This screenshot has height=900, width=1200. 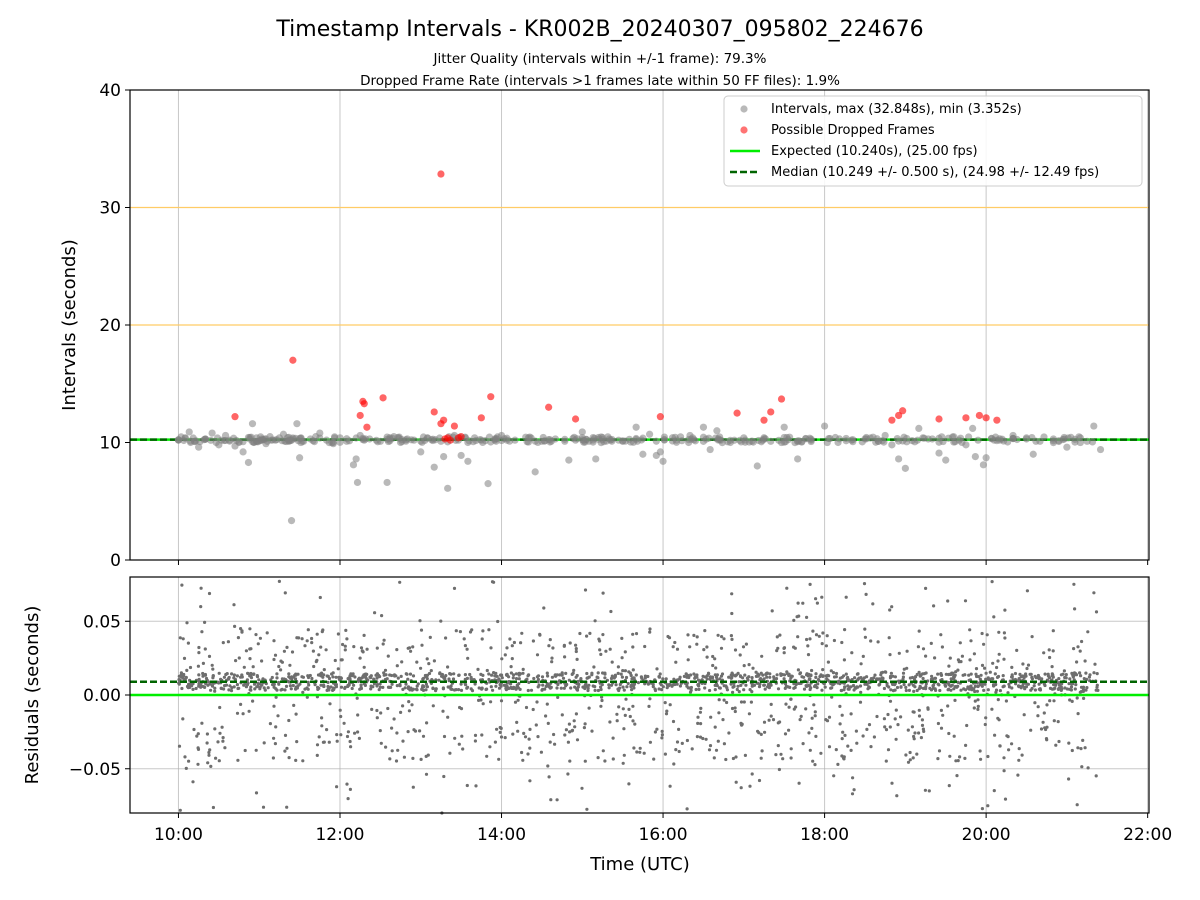 I want to click on legend-label-expected: Expected (10.240s), (25.00 fps), so click(x=874, y=151).